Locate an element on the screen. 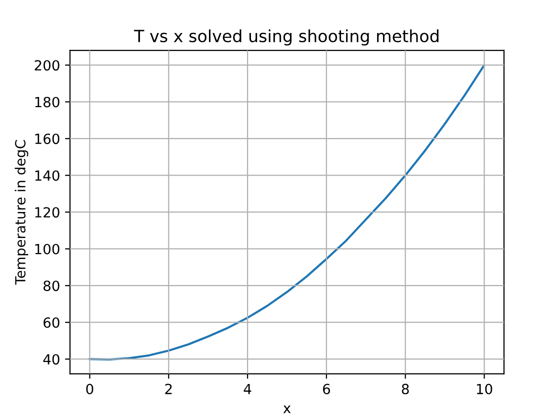 The width and height of the screenshot is (560, 420). x-tick-label: 10 is located at coordinates (484, 389).